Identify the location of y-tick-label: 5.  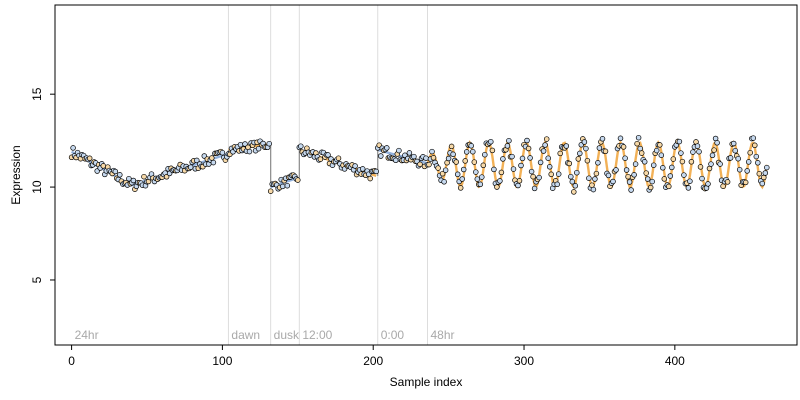
(37, 279).